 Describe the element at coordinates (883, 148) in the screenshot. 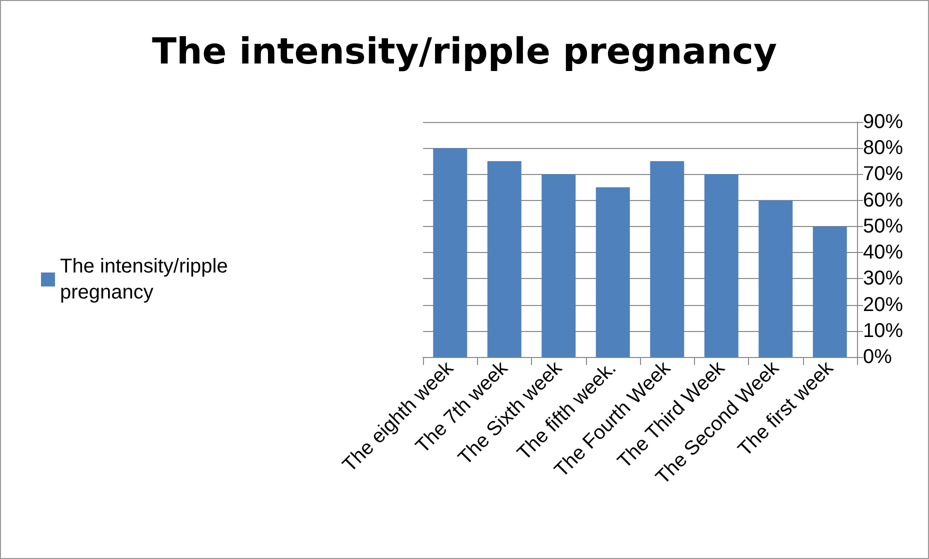

I see `y-tick-label: 80%` at that location.